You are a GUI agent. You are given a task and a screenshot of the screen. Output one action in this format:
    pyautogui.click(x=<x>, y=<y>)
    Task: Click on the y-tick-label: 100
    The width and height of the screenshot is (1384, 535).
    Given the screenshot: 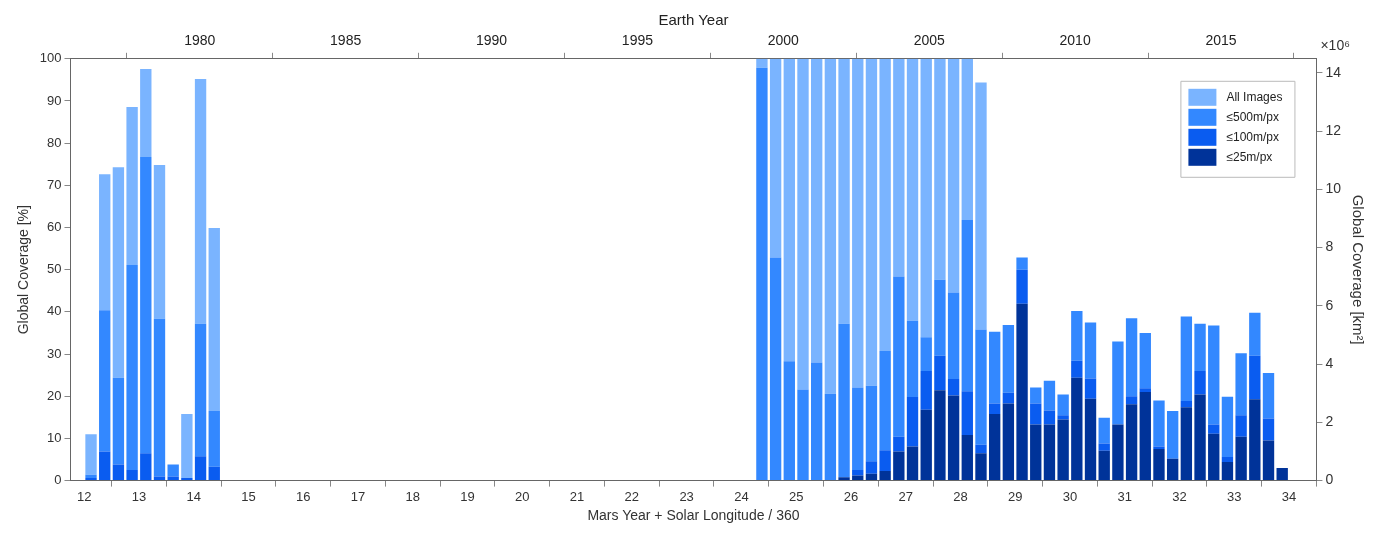 What is the action you would take?
    pyautogui.click(x=50, y=58)
    